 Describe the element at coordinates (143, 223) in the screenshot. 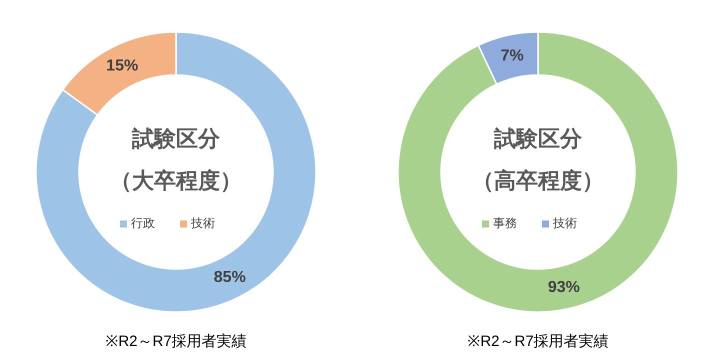

I see `legend-label: 行政` at that location.